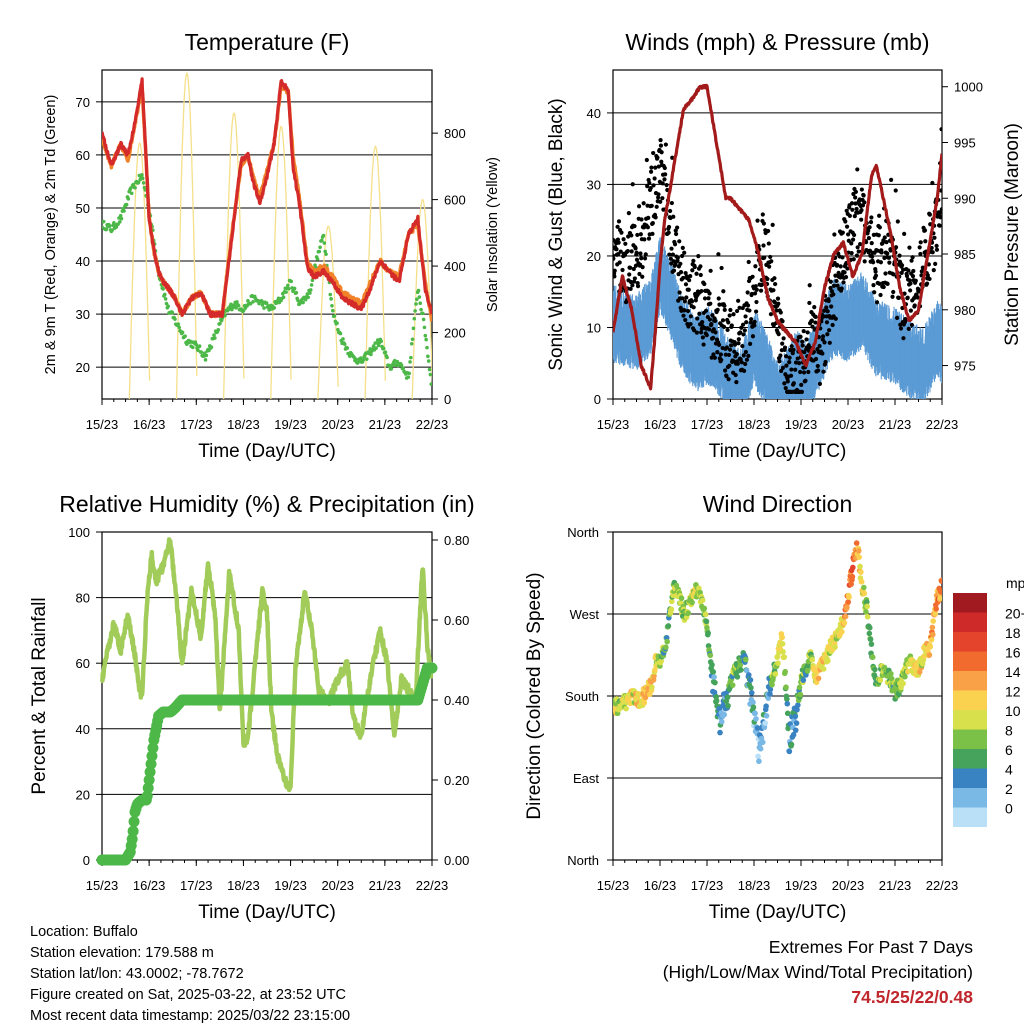  What do you see at coordinates (585, 614) in the screenshot?
I see `y-tick-label: West` at bounding box center [585, 614].